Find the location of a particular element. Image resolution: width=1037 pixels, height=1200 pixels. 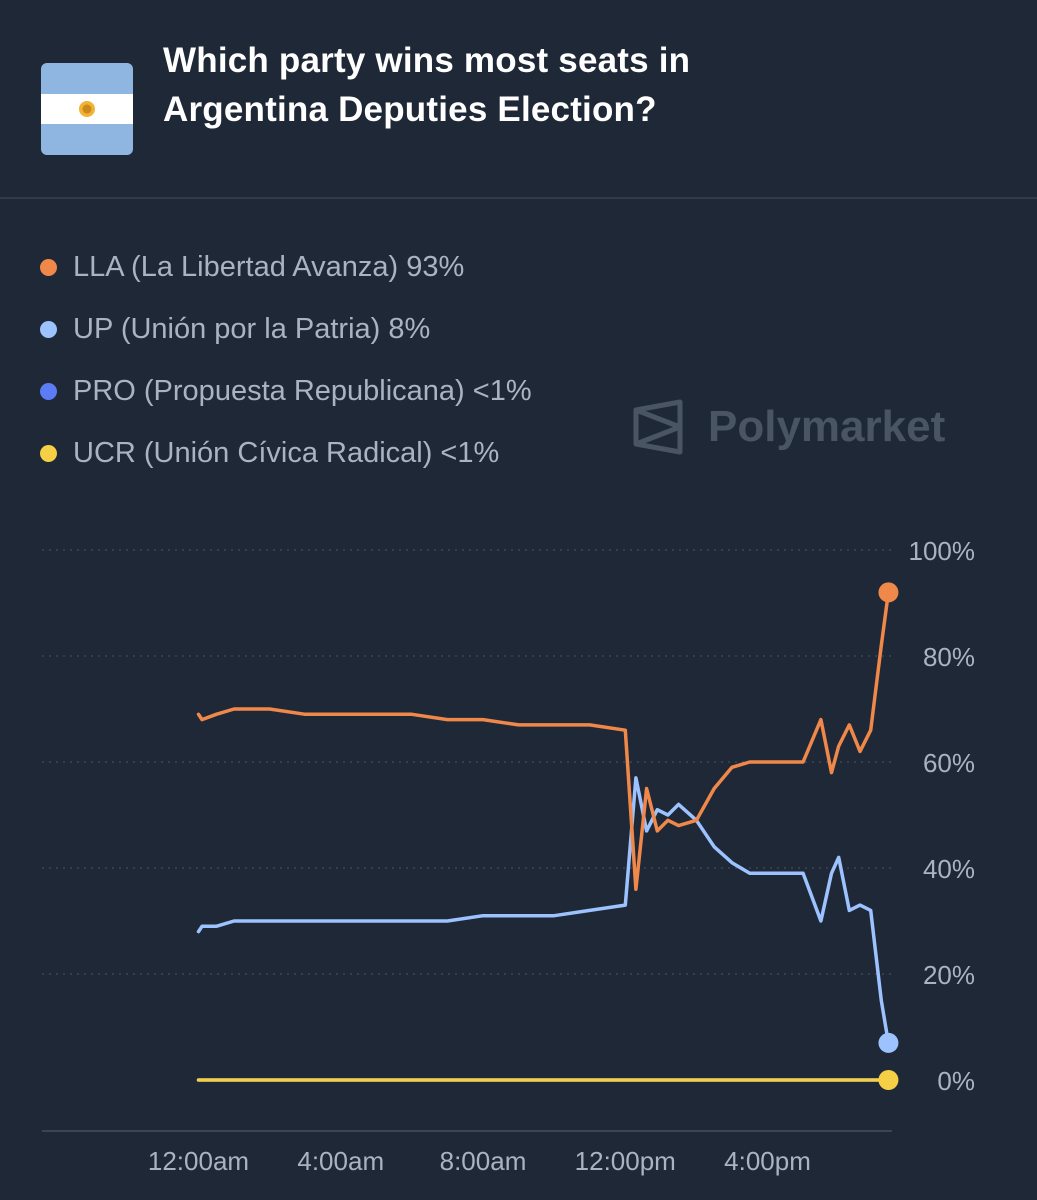

y-axis-ticks: 0% 20% 40% 60% 80% 100% is located at coordinates (942, 816).